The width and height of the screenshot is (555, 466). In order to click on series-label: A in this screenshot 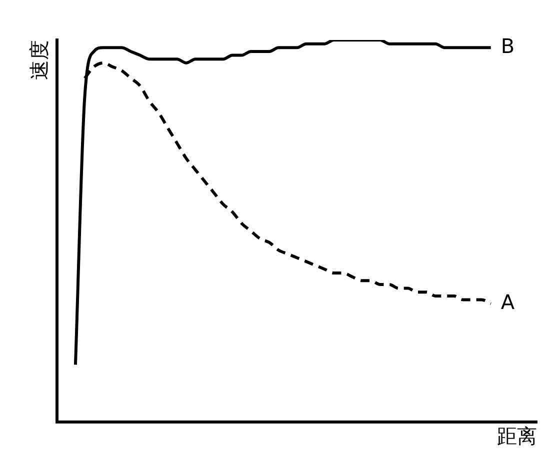, I will do `click(507, 302)`.